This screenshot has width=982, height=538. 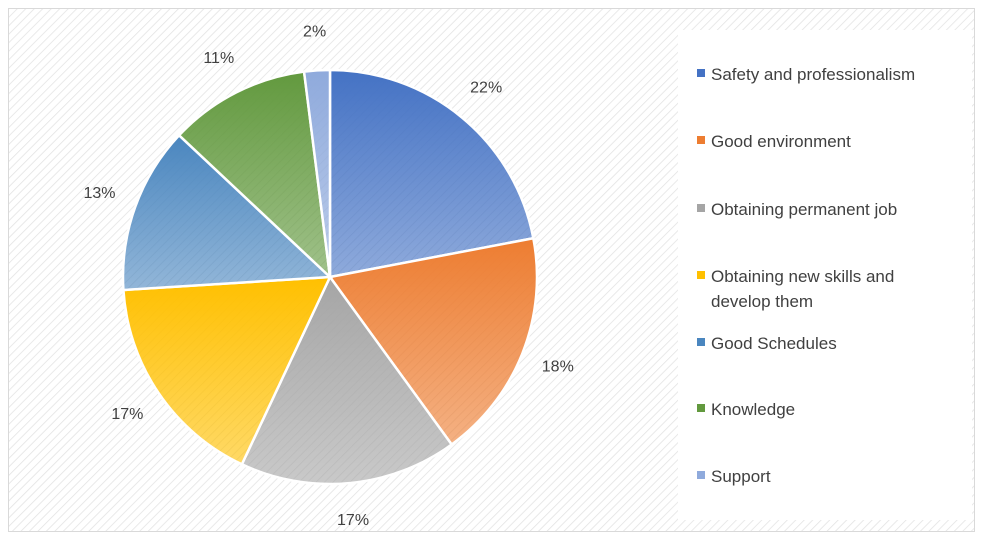 What do you see at coordinates (741, 476) in the screenshot?
I see `legend-label: Support` at bounding box center [741, 476].